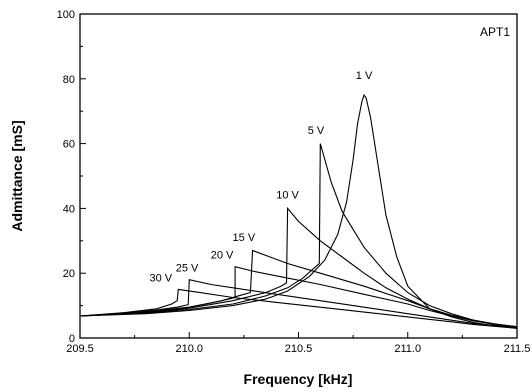  What do you see at coordinates (189, 349) in the screenshot?
I see `x-tick-label: 210.0` at bounding box center [189, 349].